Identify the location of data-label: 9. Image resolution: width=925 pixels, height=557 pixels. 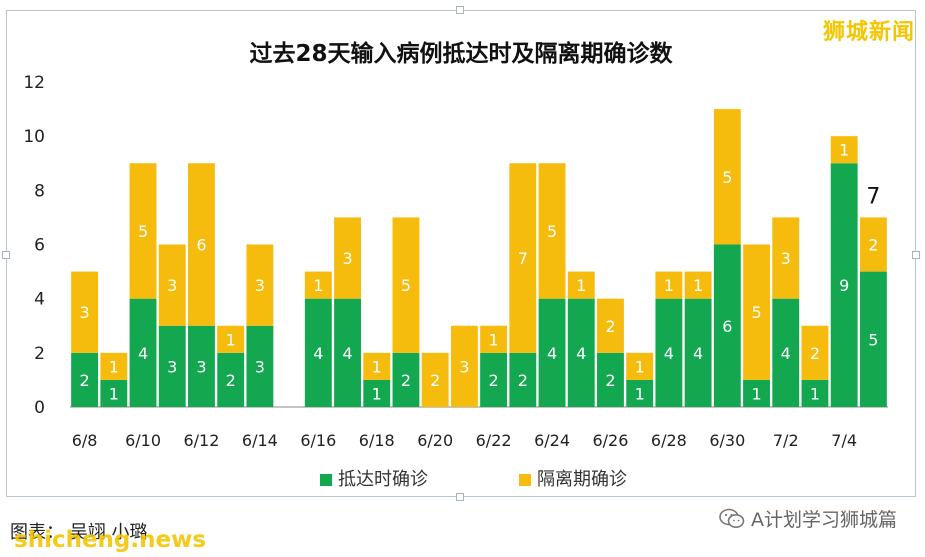
(844, 285).